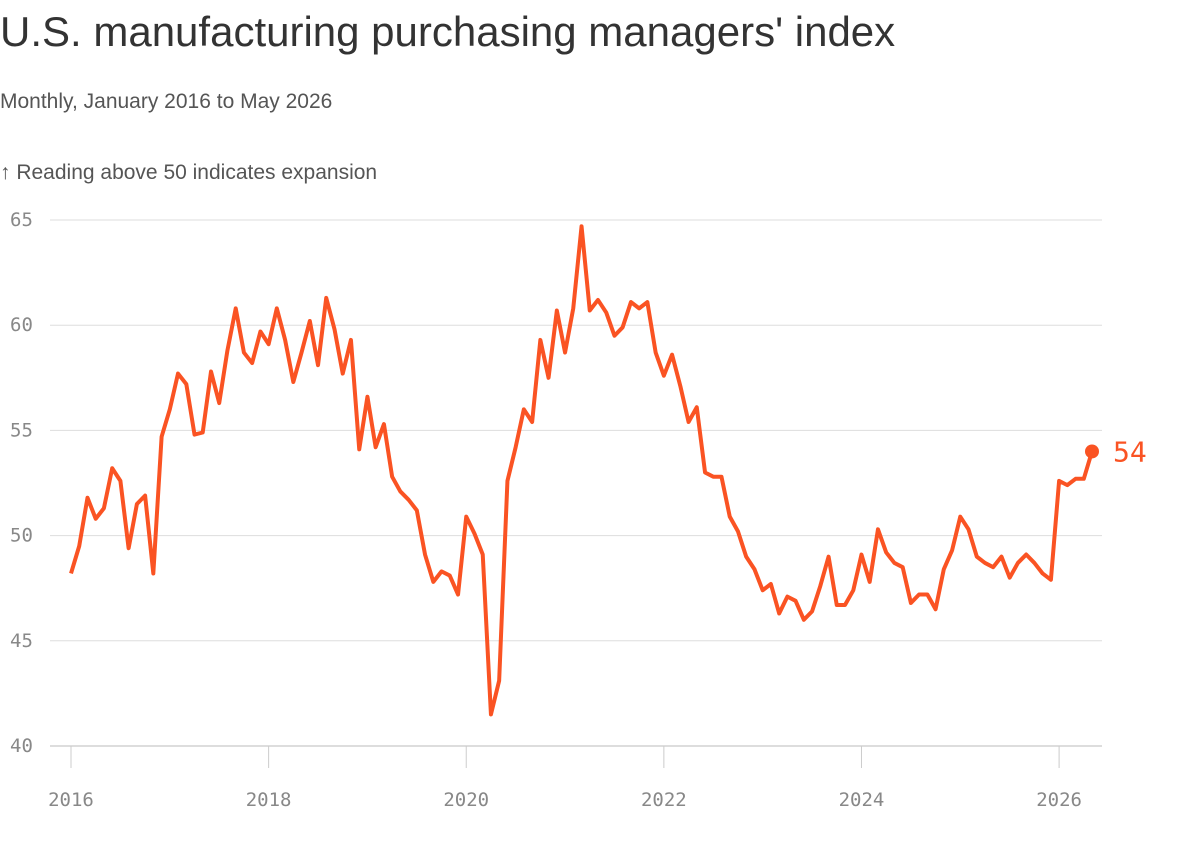 Image resolution: width=1200 pixels, height=854 pixels. I want to click on y-tick-label: 65, so click(21, 220).